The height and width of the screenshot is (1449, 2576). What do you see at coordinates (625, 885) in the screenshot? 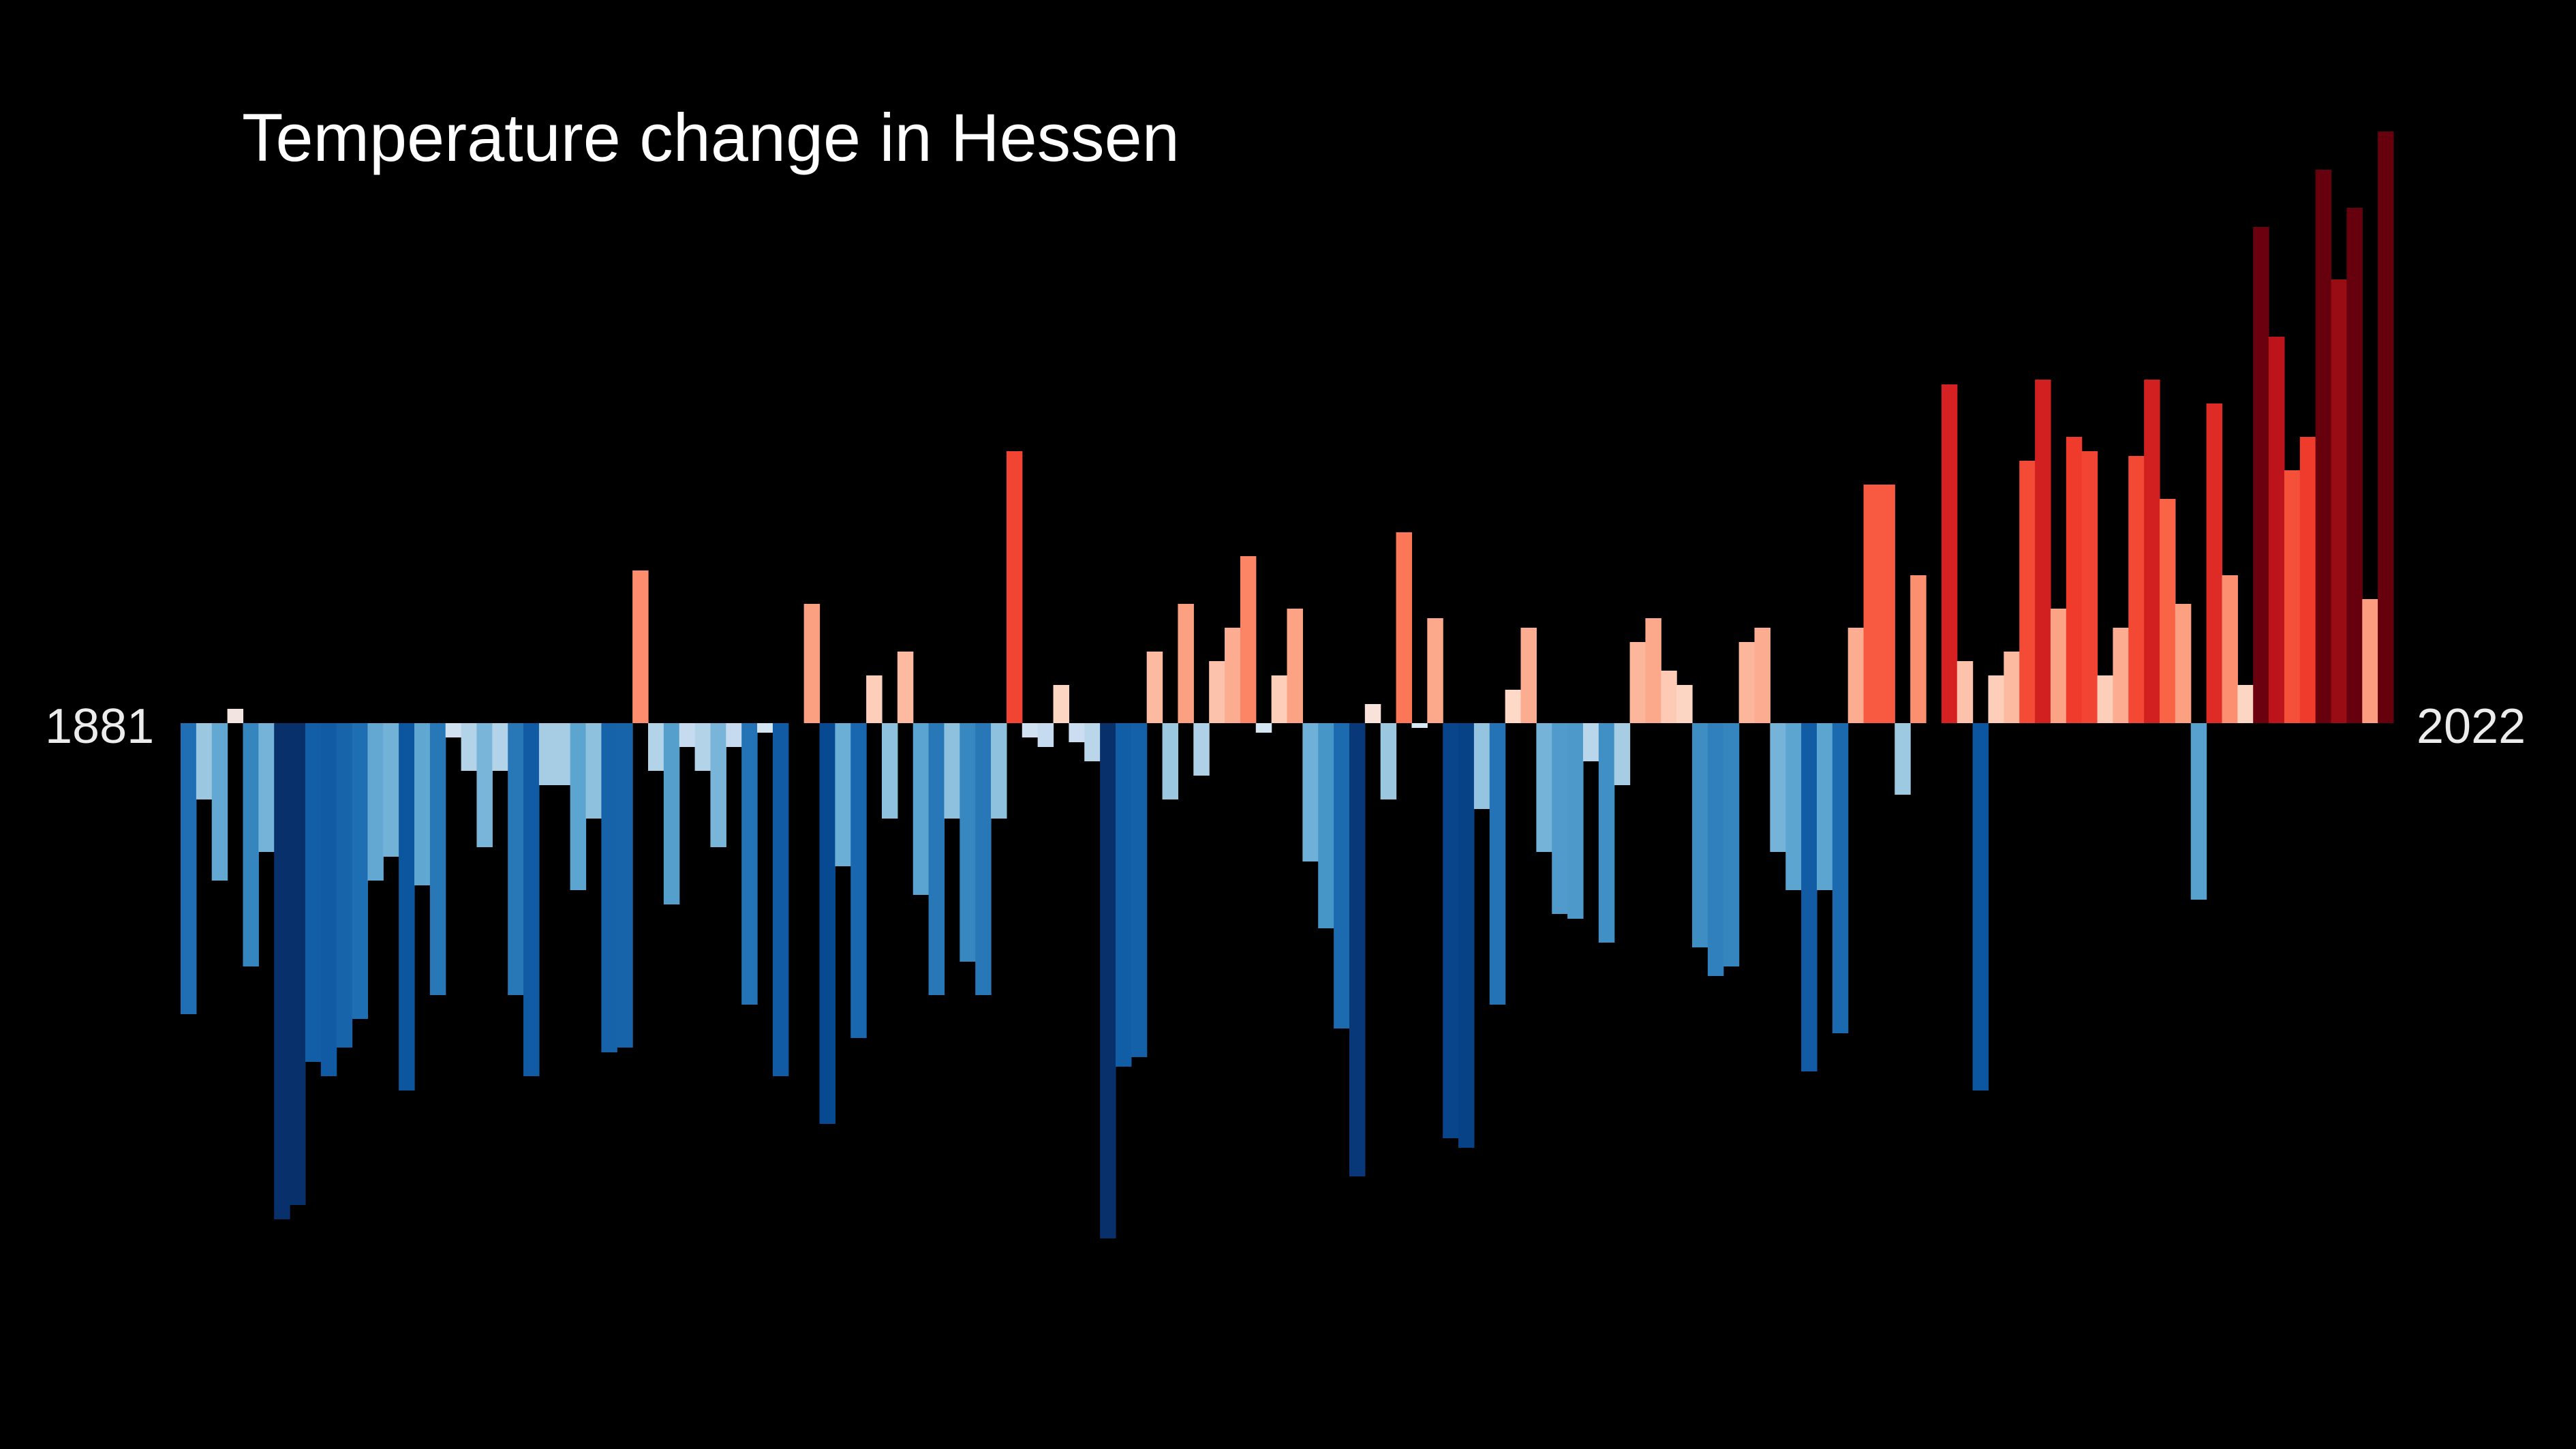
I see `bar-1909` at bounding box center [625, 885].